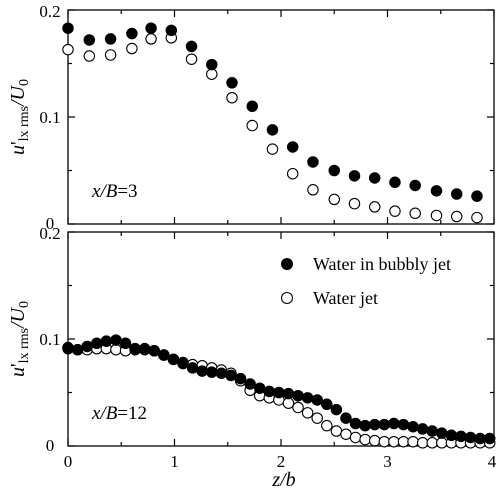 This screenshot has height=491, width=500. Describe the element at coordinates (387, 461) in the screenshot. I see `xtick-label-3: 3` at that location.